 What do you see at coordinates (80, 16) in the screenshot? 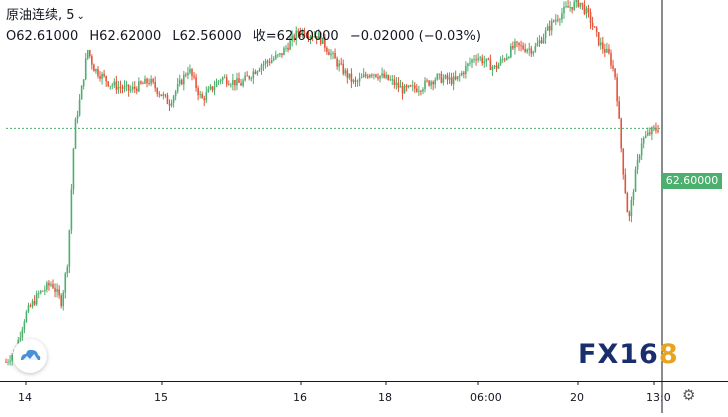
I see `chevron-down-icon: ⌄` at bounding box center [80, 16].